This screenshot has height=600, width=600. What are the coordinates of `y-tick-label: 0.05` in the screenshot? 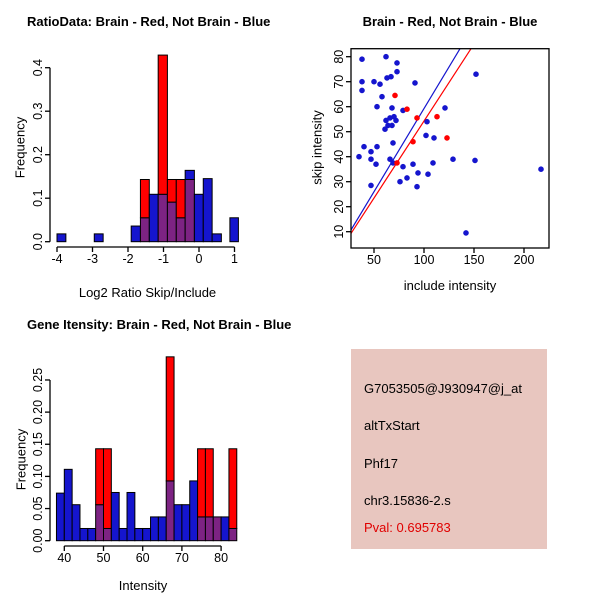 It's located at (38, 508).